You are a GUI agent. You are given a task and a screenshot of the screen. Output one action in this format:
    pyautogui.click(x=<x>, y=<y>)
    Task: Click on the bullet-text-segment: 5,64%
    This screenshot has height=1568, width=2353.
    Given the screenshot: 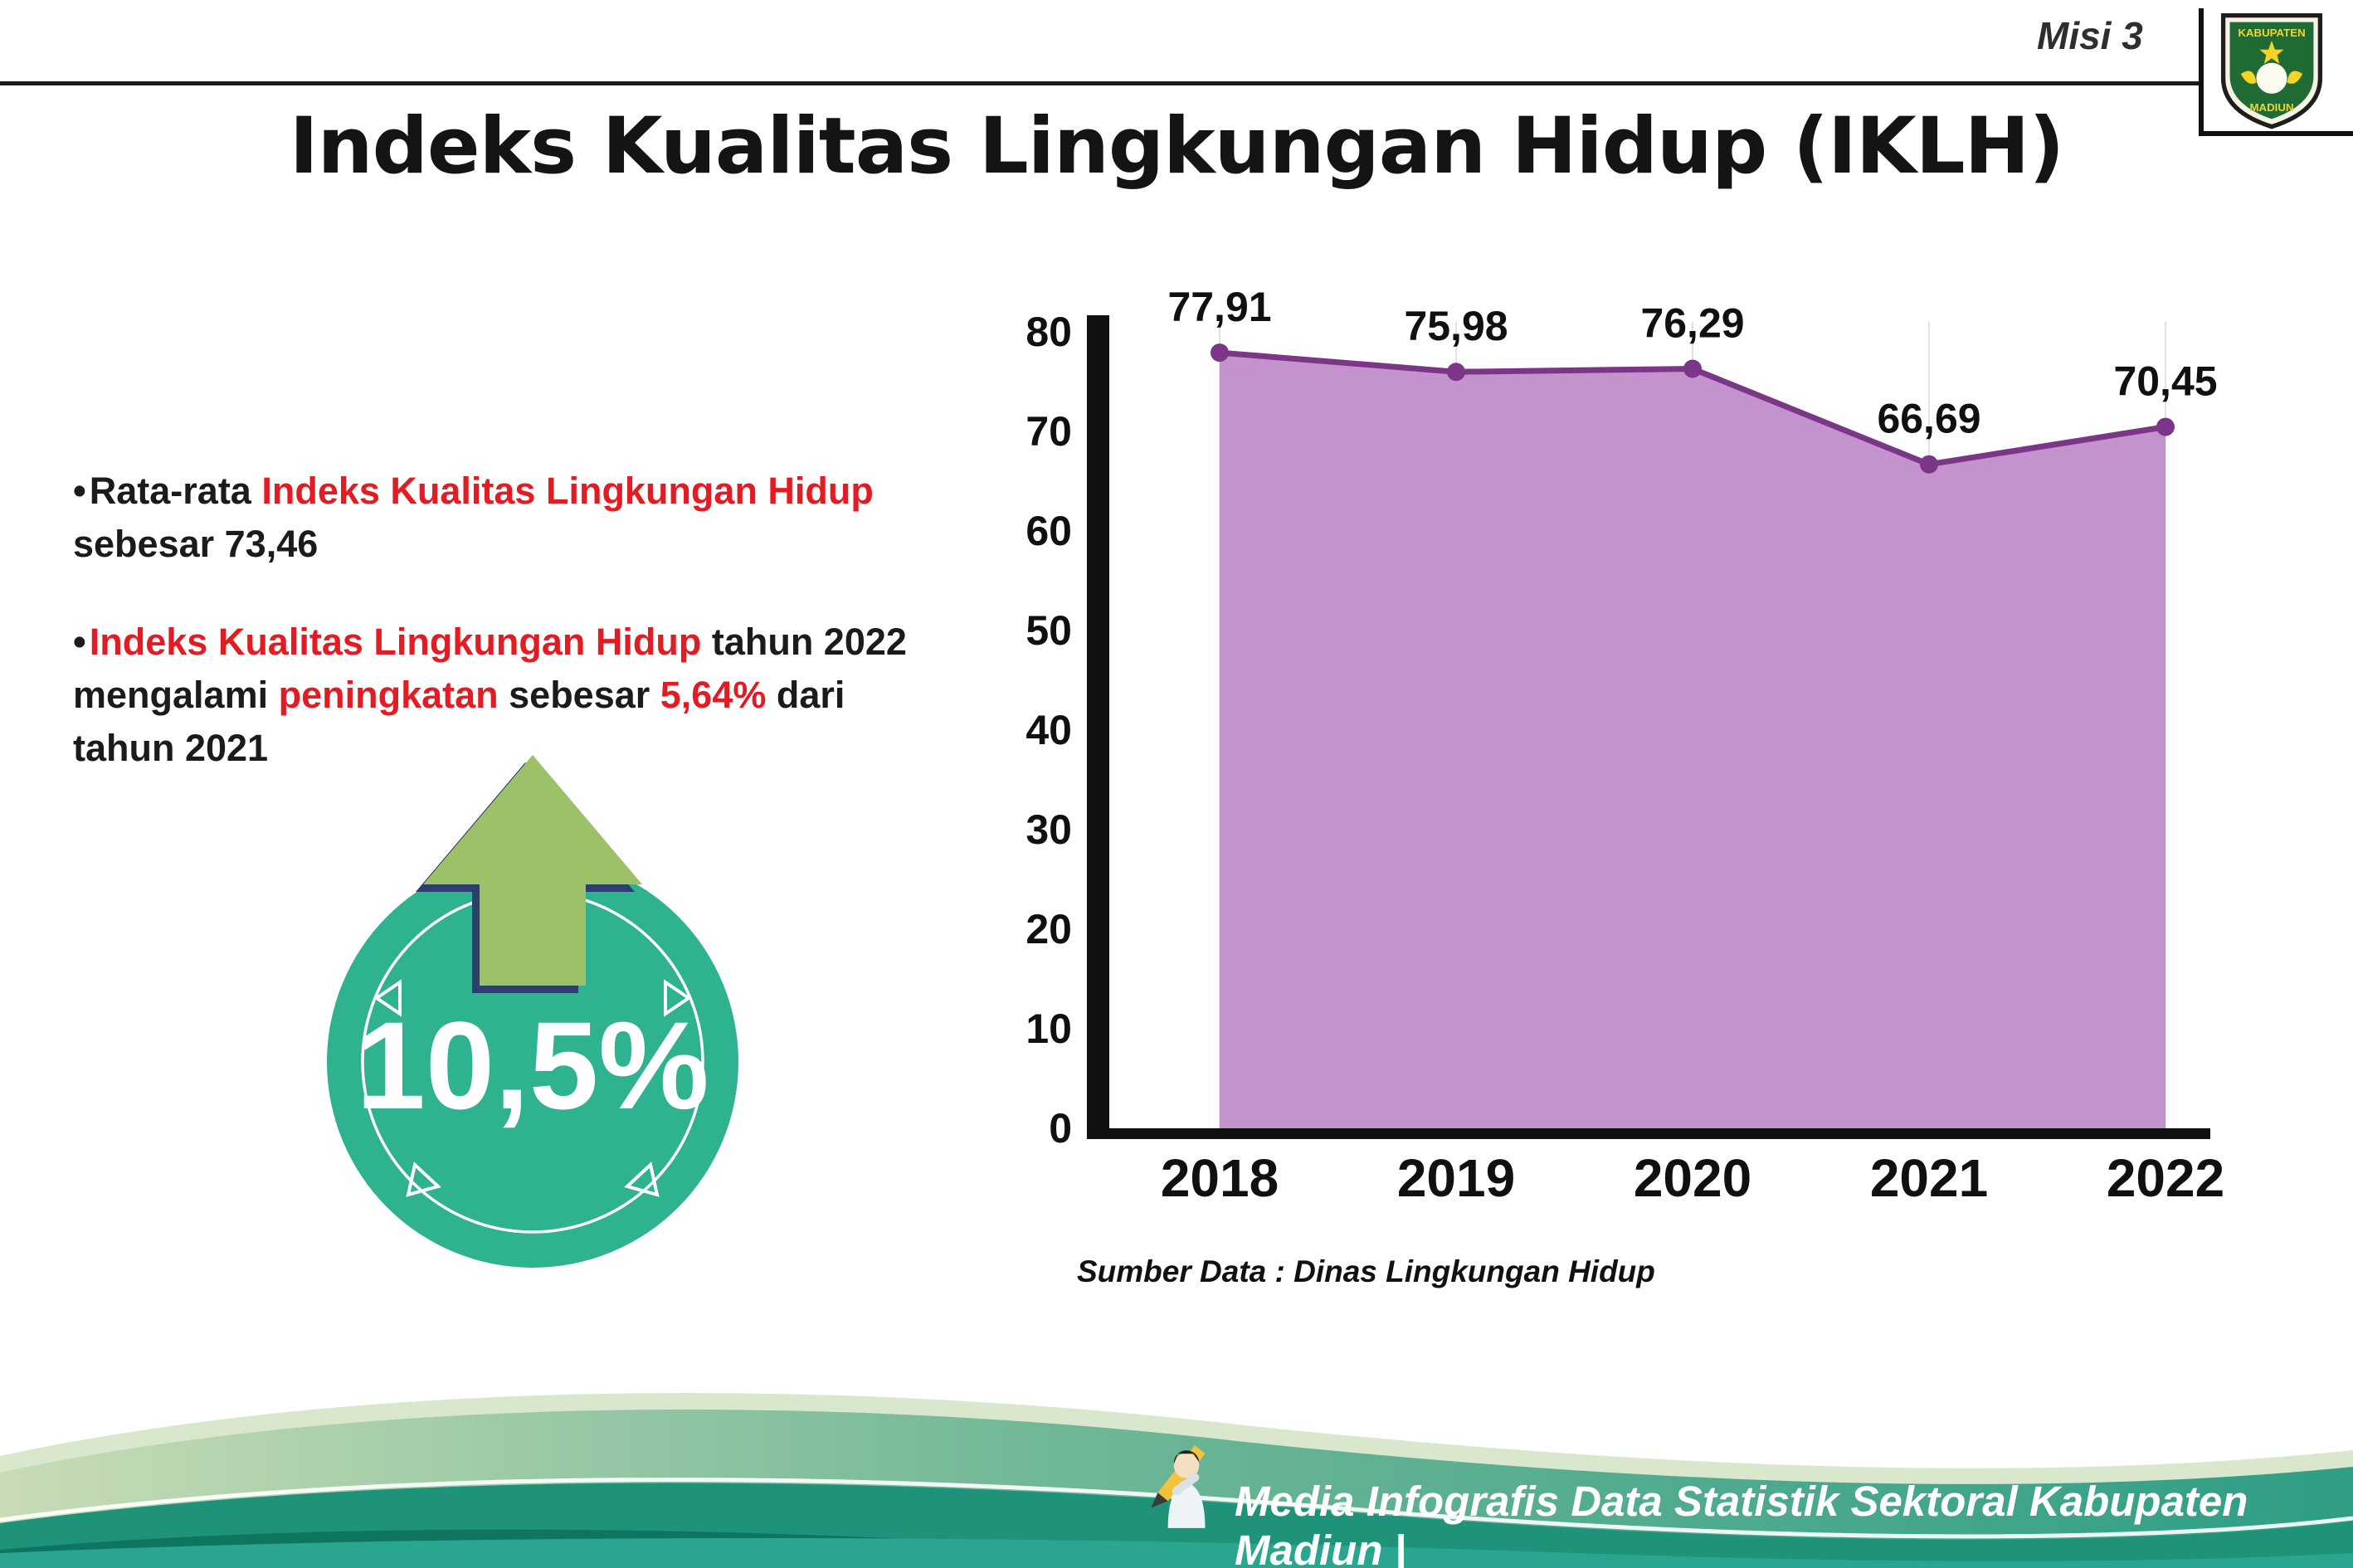 What is the action you would take?
    pyautogui.click(x=713, y=694)
    